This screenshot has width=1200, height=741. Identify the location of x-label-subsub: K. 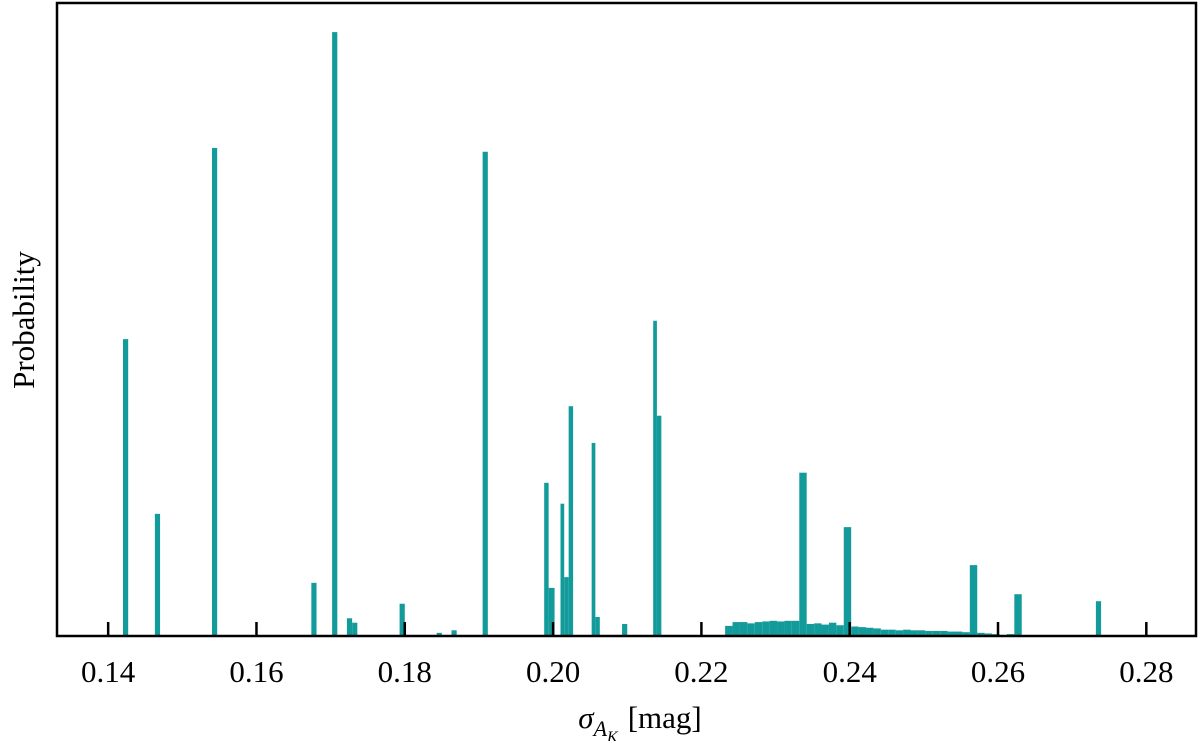
(612, 735).